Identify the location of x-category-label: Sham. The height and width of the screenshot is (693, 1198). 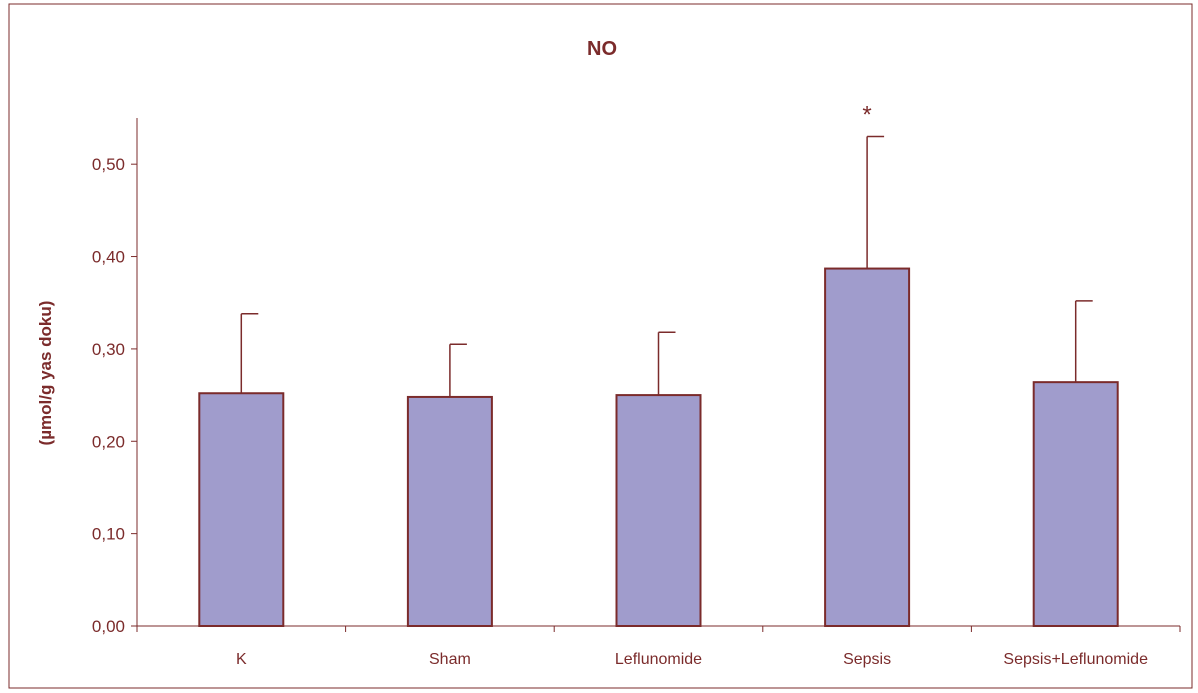
(450, 659).